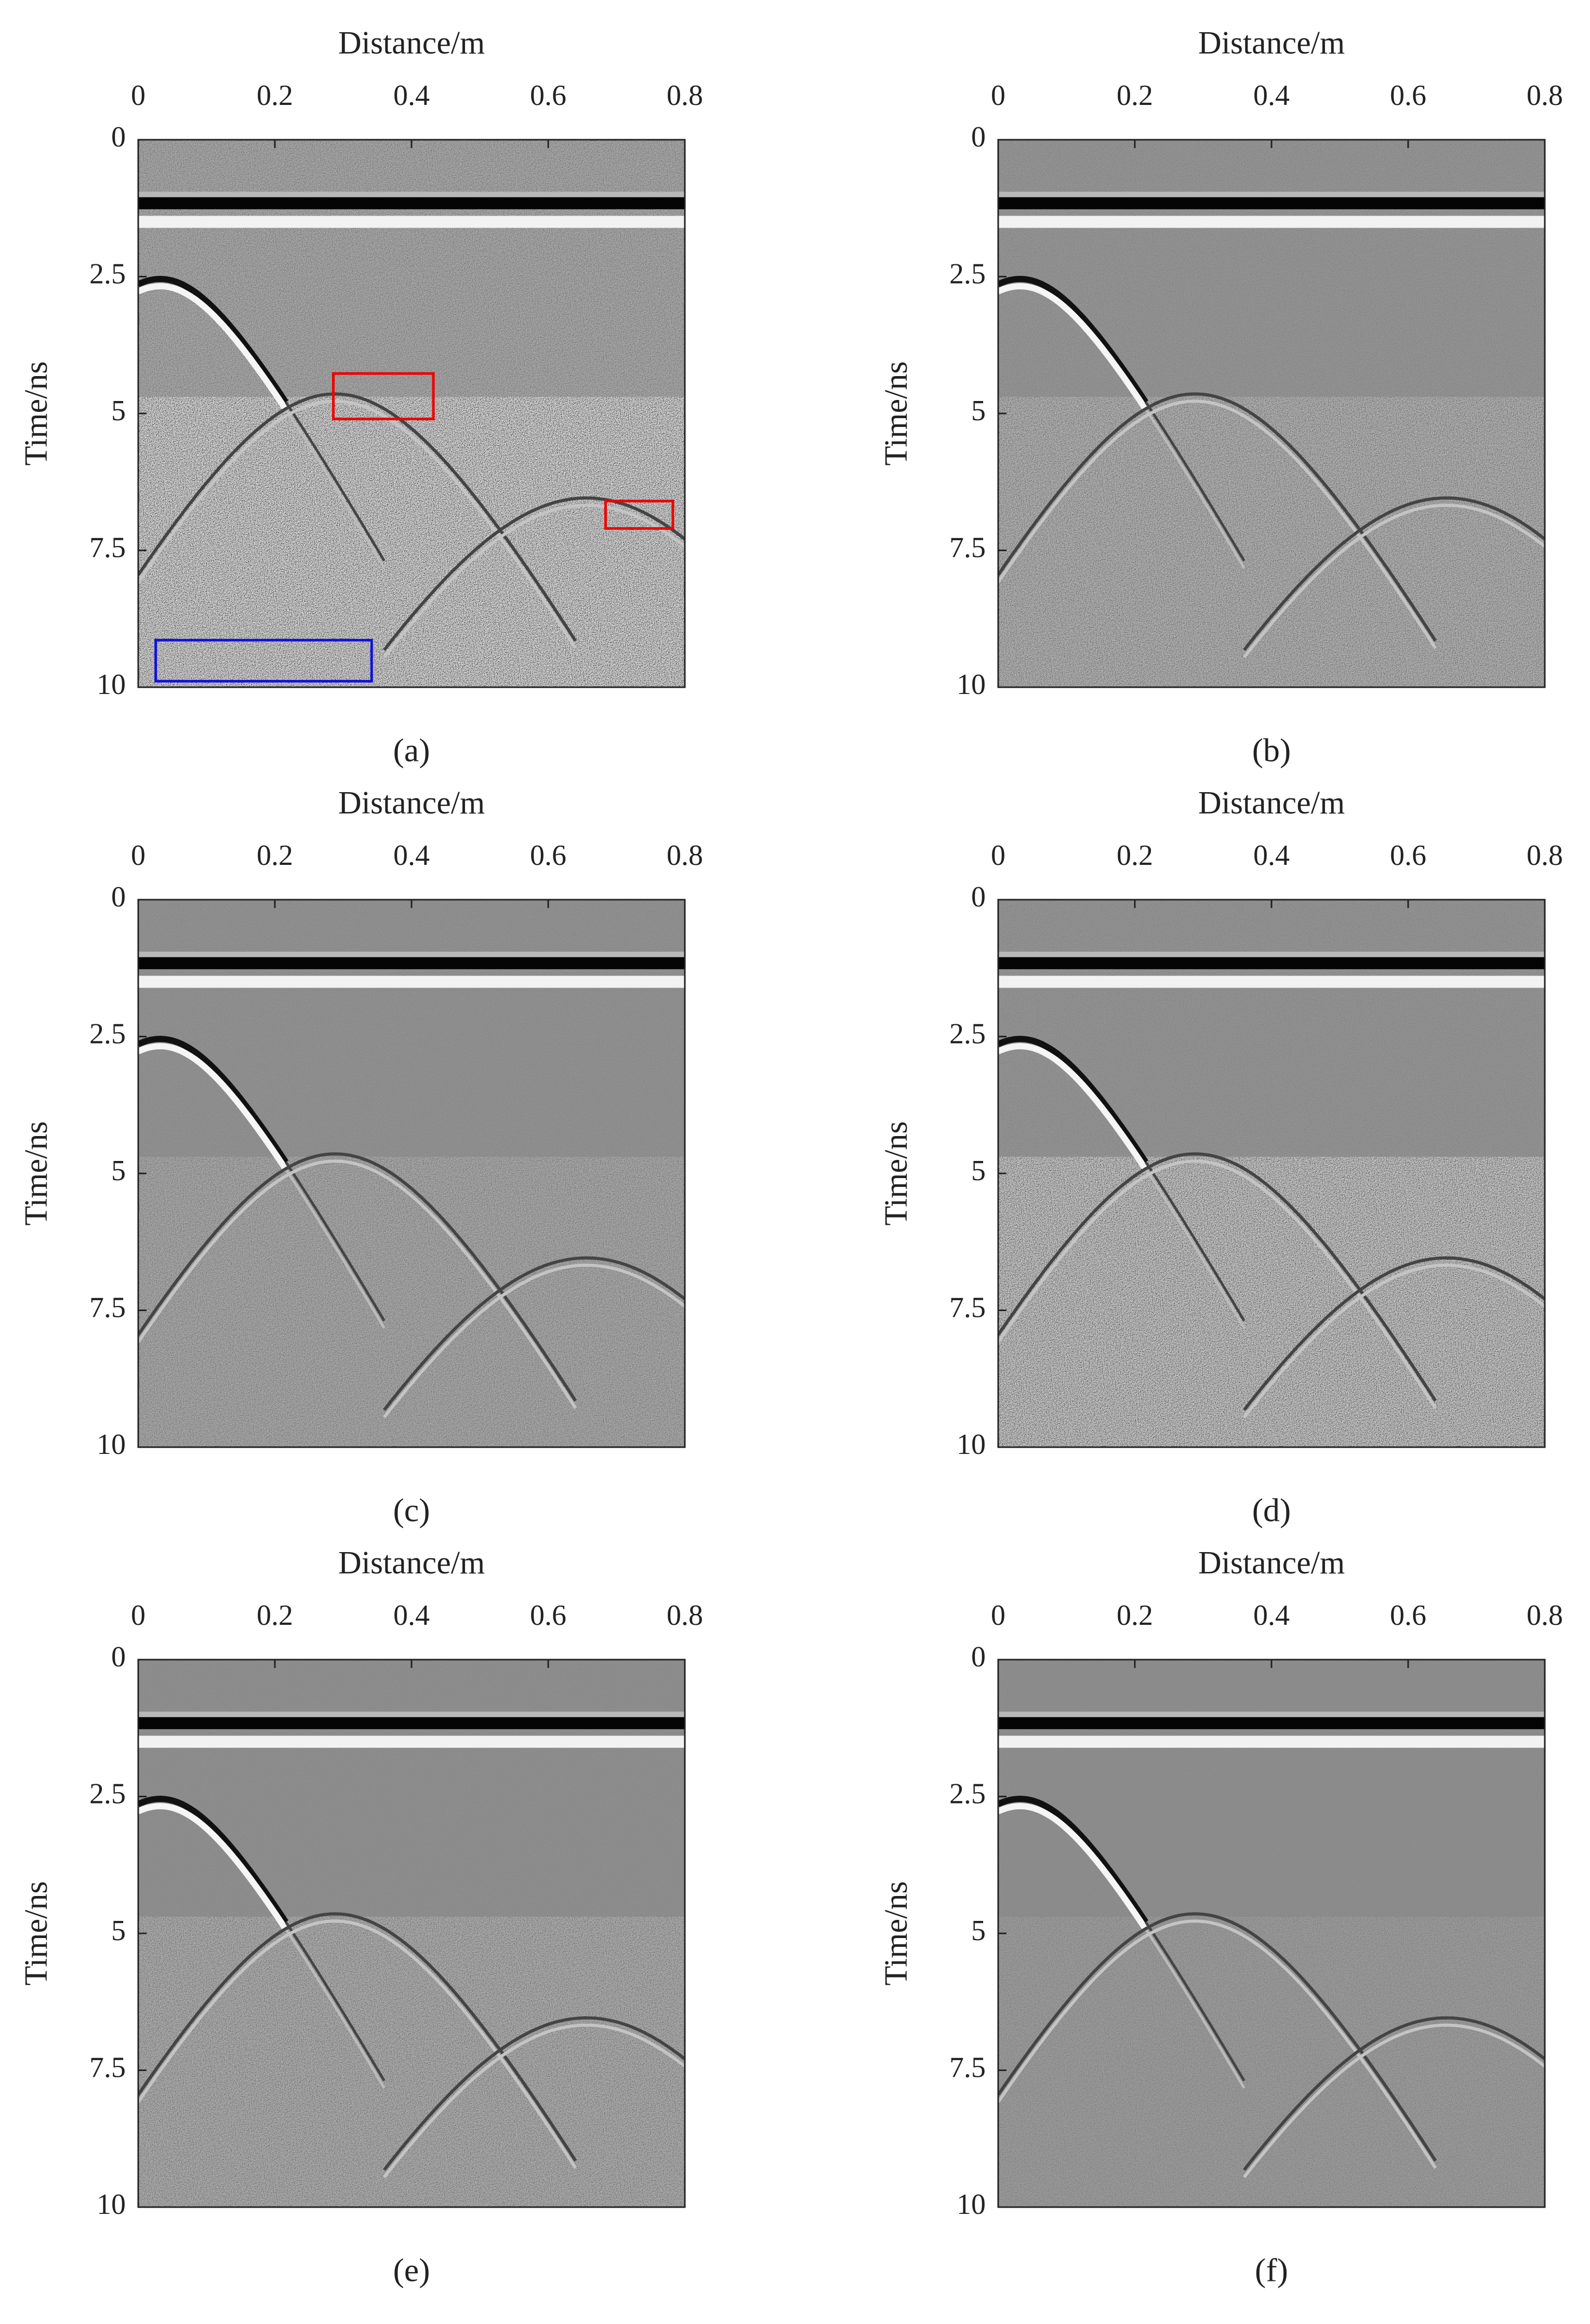 Image resolution: width=1590 pixels, height=2324 pixels. Describe the element at coordinates (411, 2270) in the screenshot. I see `caption: (e)` at that location.